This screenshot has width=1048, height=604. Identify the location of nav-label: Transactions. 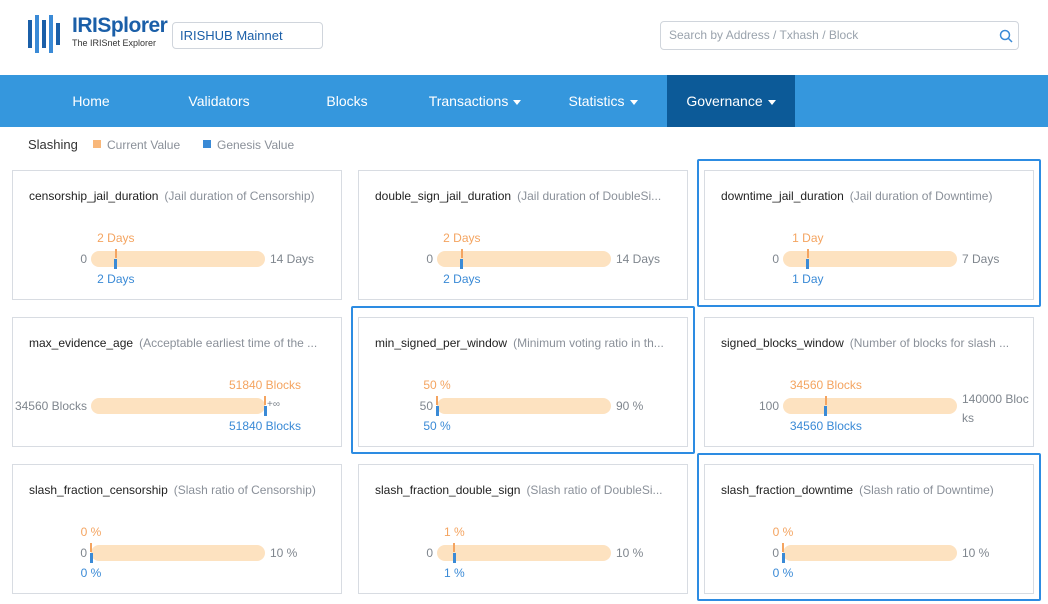
(468, 101).